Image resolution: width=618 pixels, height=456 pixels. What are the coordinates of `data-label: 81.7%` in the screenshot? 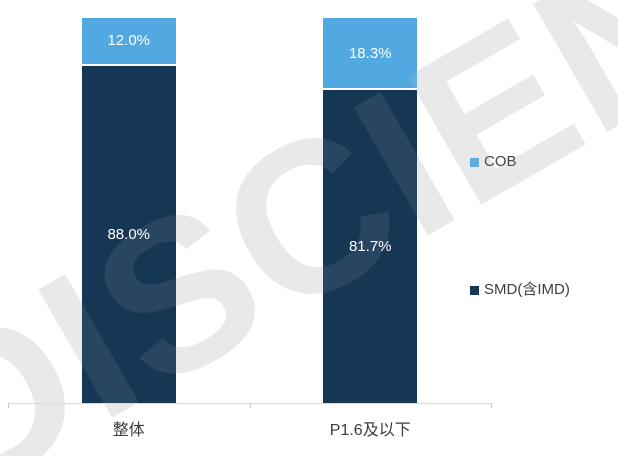 It's located at (370, 247).